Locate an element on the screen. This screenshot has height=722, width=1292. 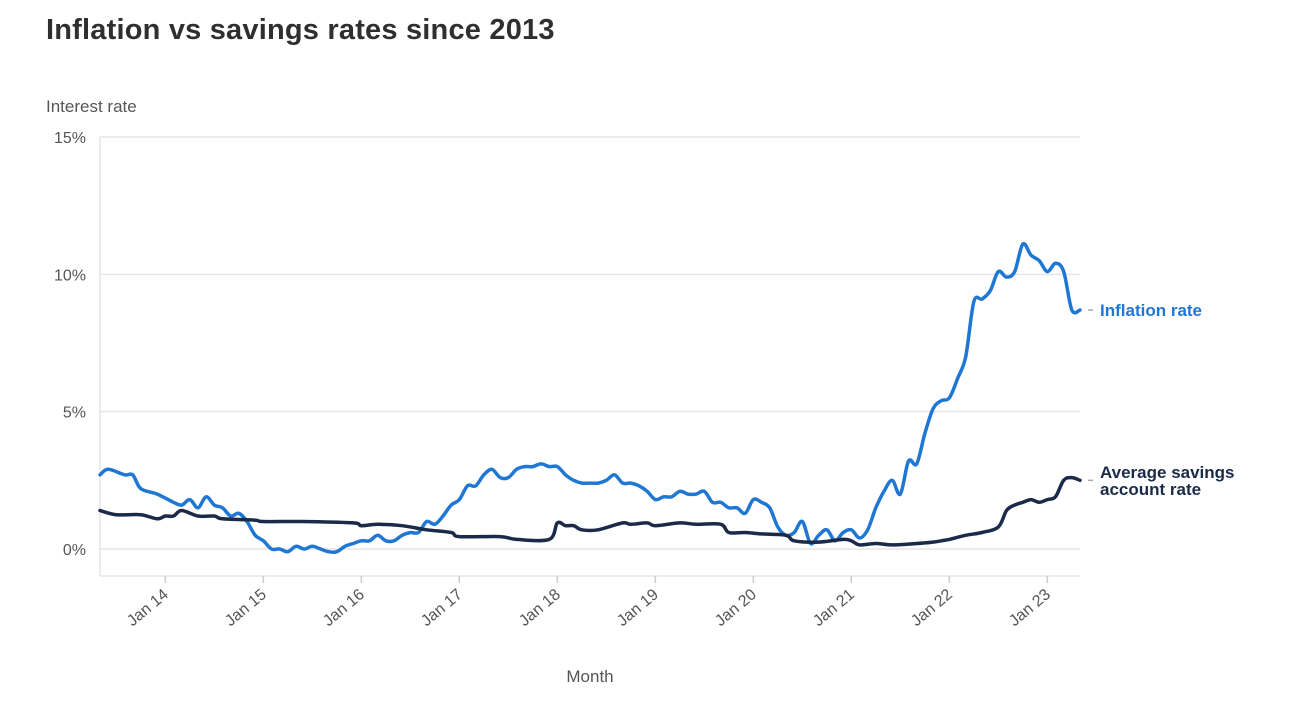
y-tick-label: 5% is located at coordinates (74, 413).